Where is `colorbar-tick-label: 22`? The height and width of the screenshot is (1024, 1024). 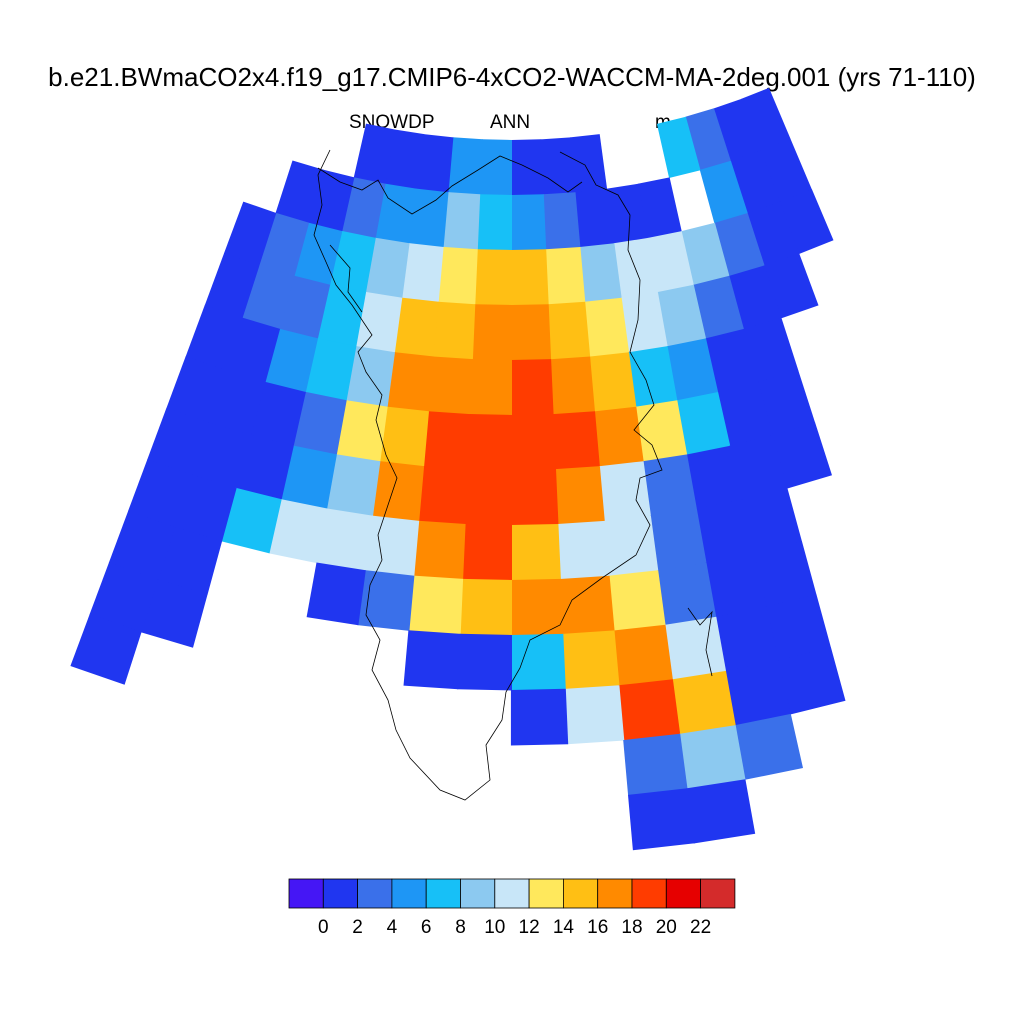
colorbar-tick-label: 22 is located at coordinates (700, 927).